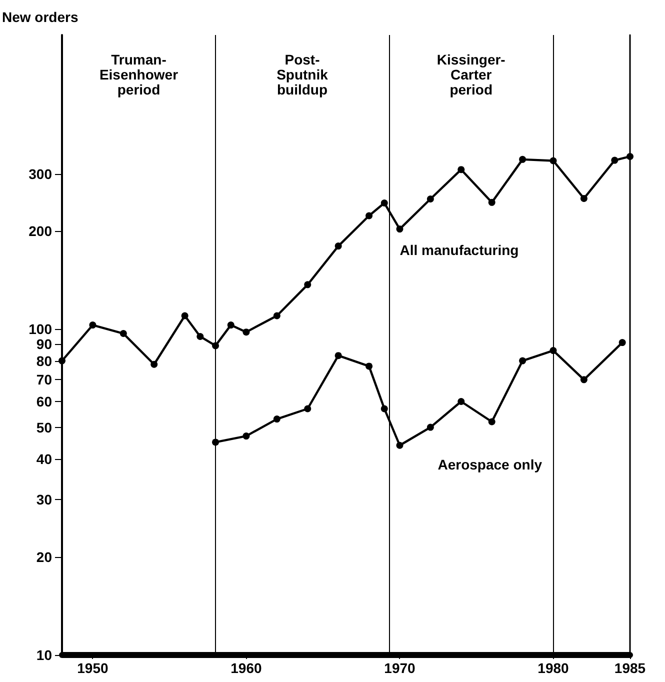  I want to click on y-tick-label: 30, so click(44, 500).